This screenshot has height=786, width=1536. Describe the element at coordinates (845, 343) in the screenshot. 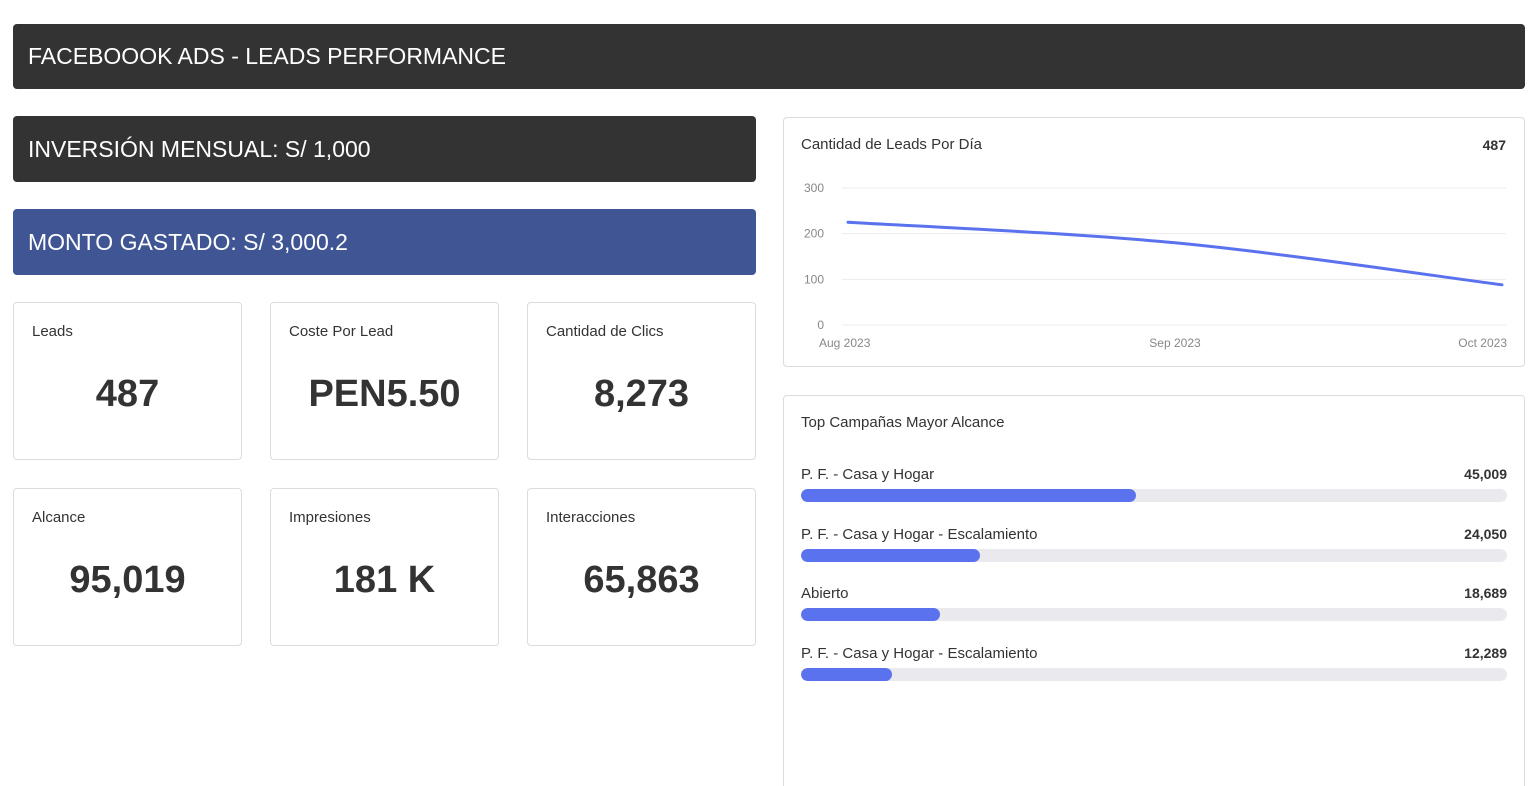

I see `x-tick-label: Aug 2023` at that location.